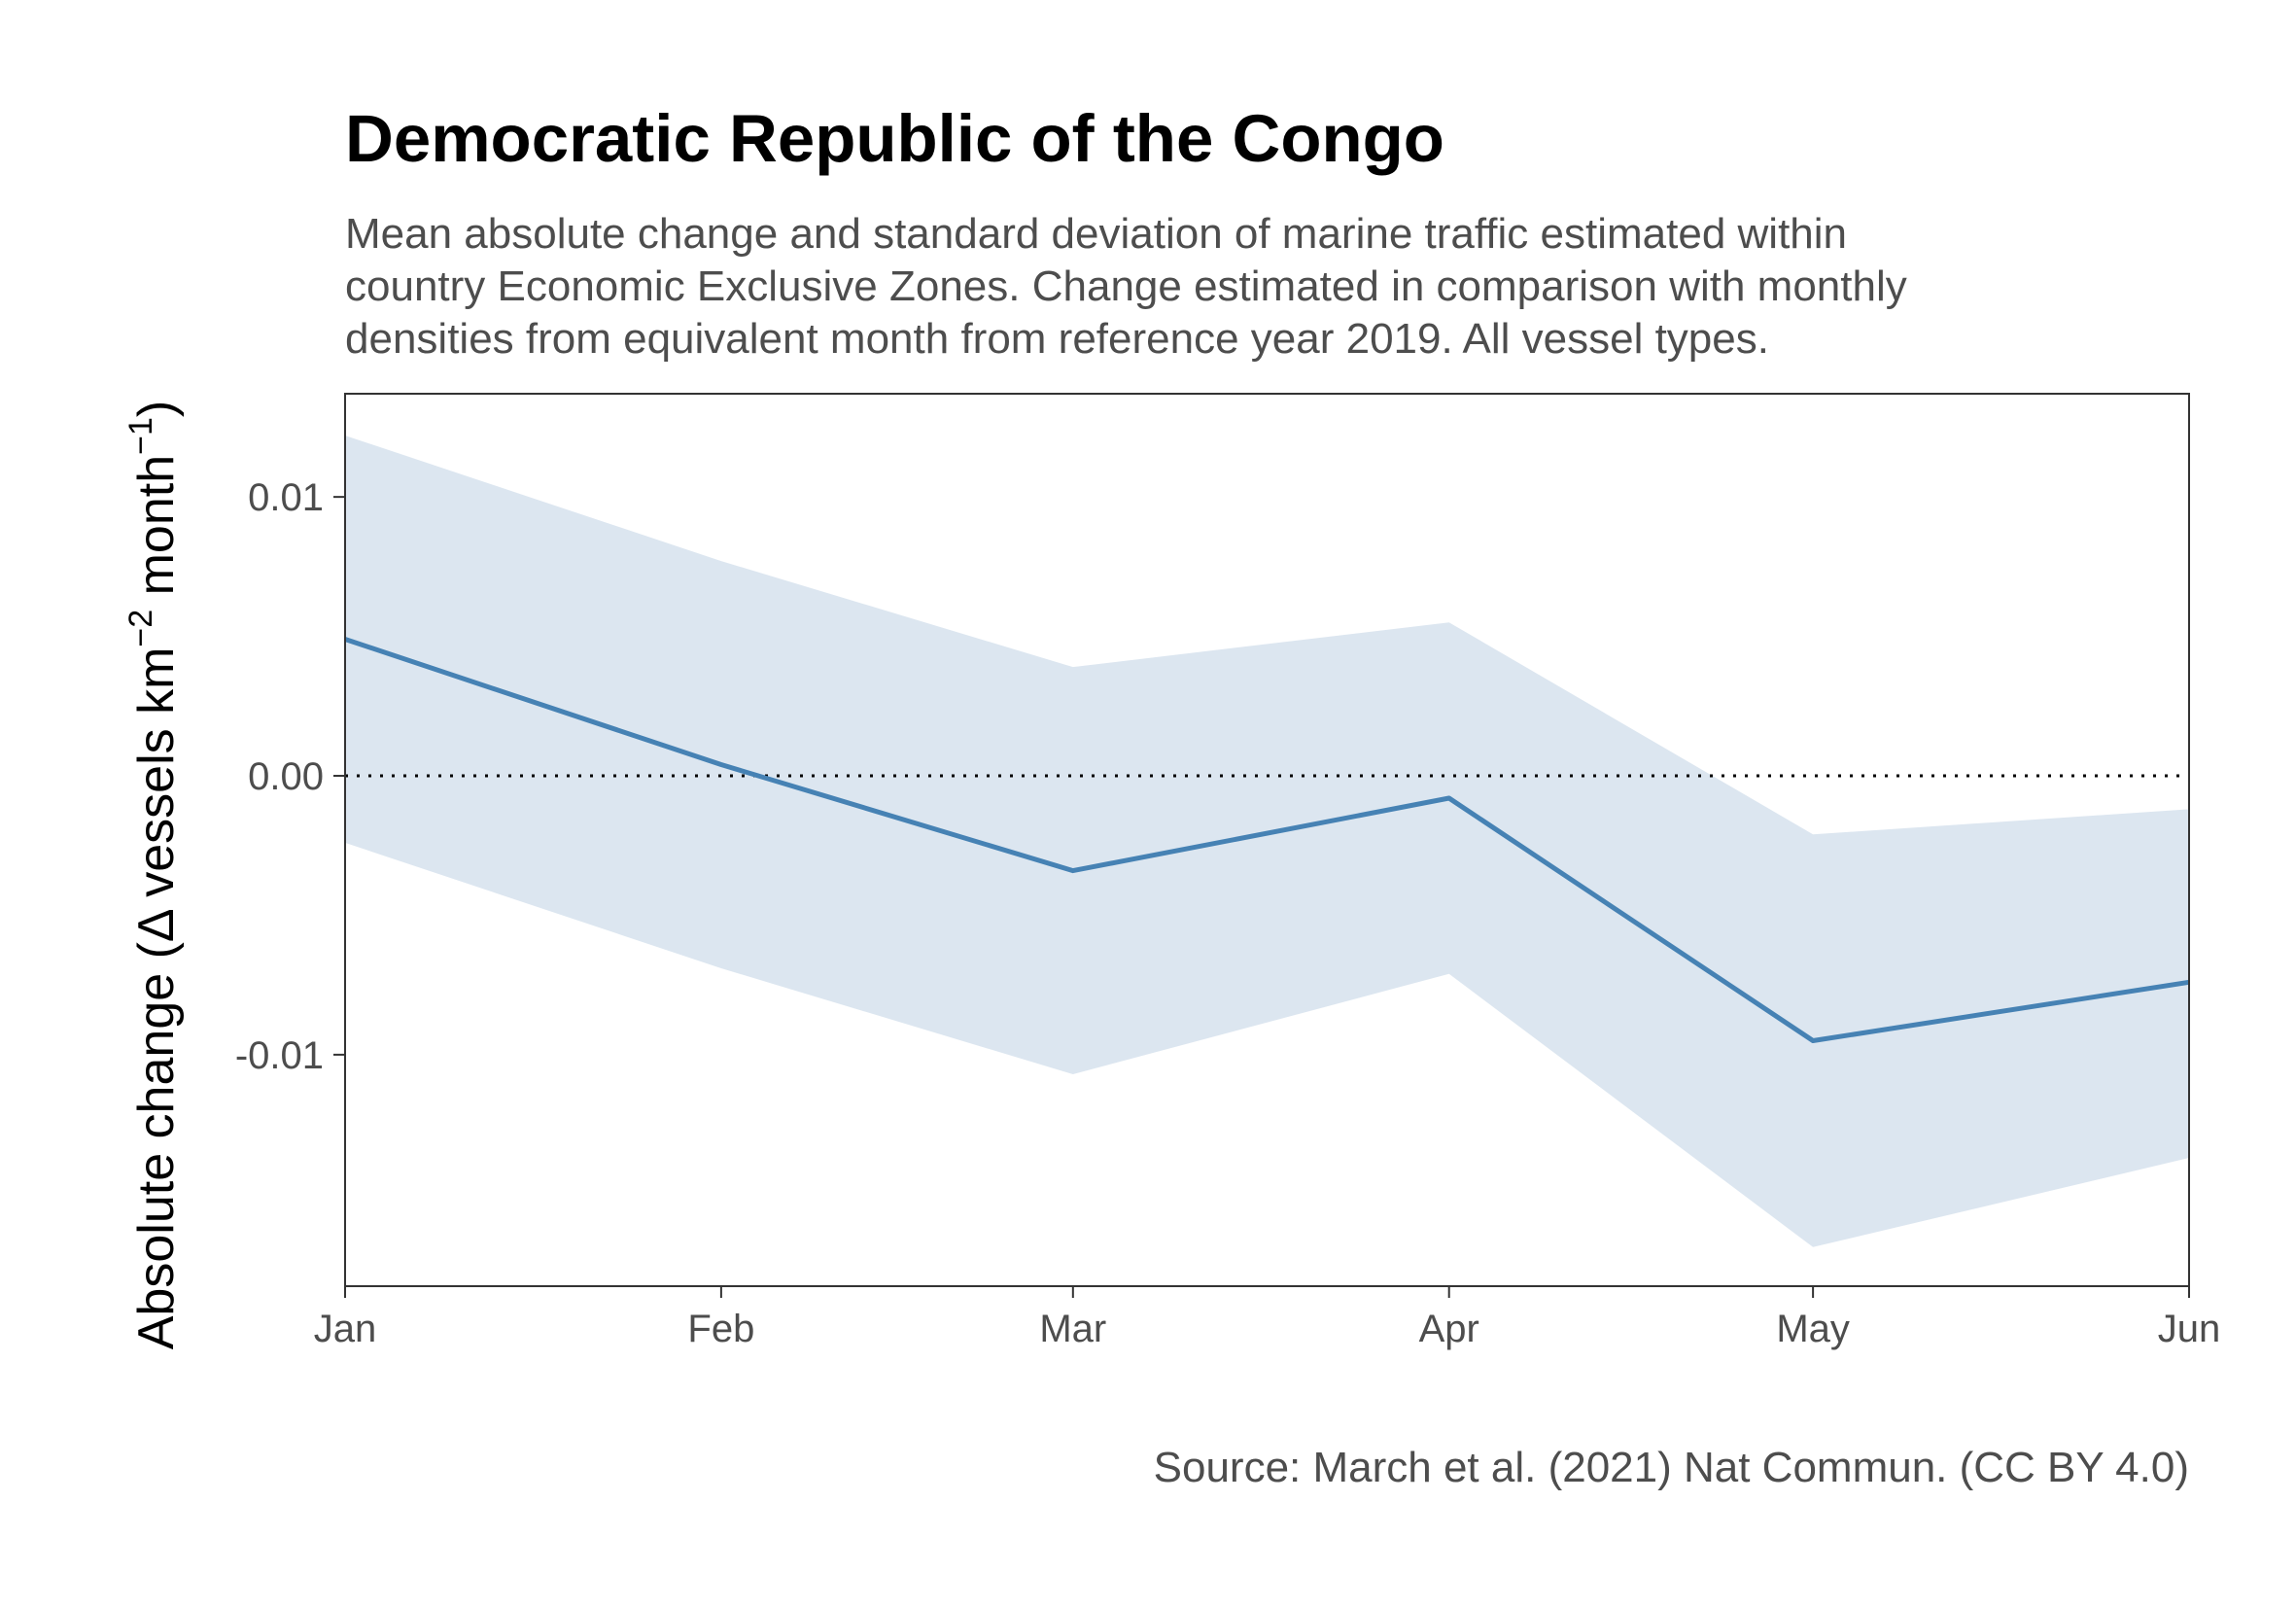 This screenshot has height=1607, width=2296. Describe the element at coordinates (286, 776) in the screenshot. I see `y-tick-label: 0.00` at that location.